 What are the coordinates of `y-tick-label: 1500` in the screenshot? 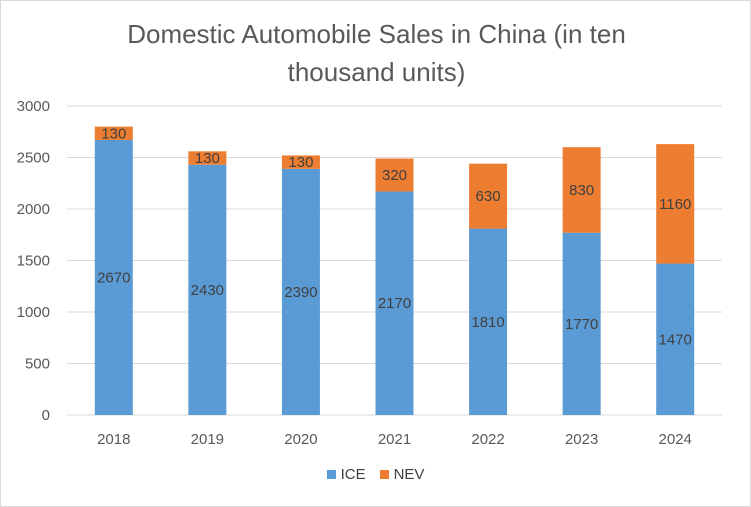 It's located at (33, 261).